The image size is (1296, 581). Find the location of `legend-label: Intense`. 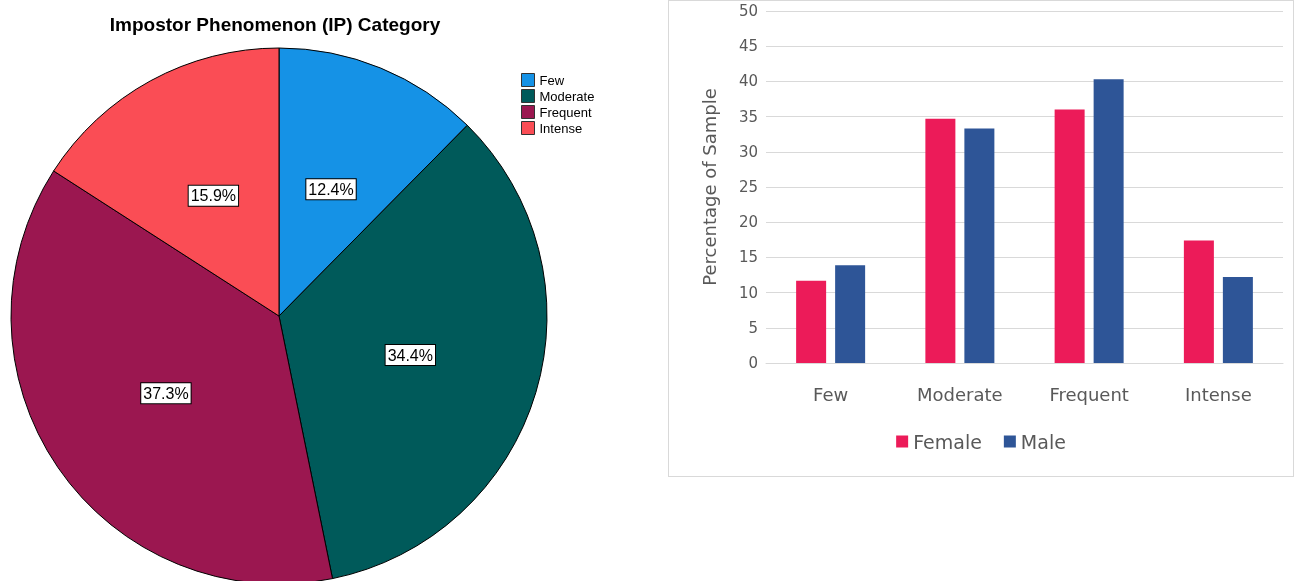

legend-label: Intense is located at coordinates (561, 128).